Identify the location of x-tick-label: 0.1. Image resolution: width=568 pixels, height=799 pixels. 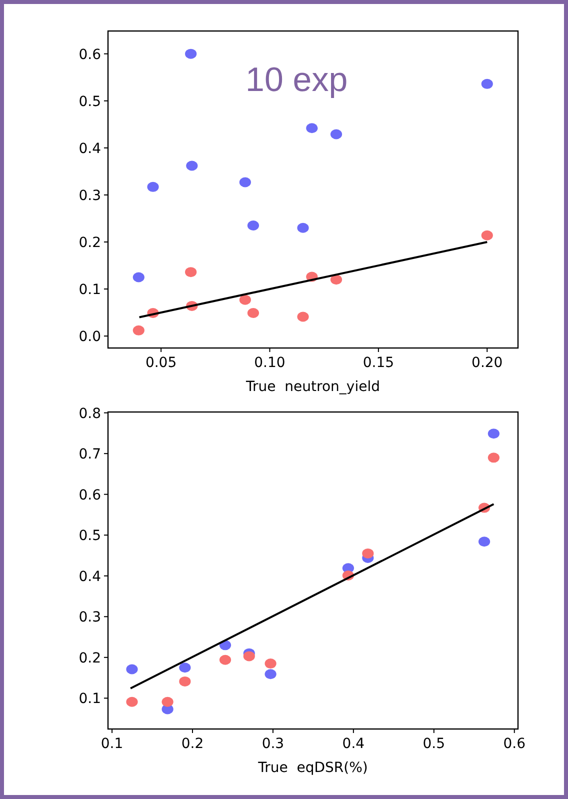
(112, 744).